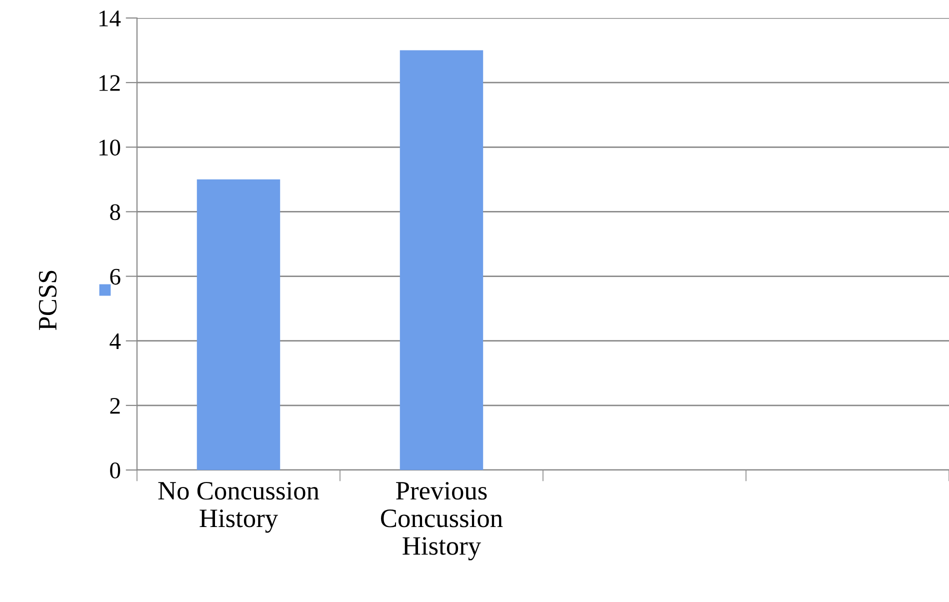 This screenshot has width=949, height=602. Describe the element at coordinates (239, 507) in the screenshot. I see `x-tick-label: No Concussion History` at that location.